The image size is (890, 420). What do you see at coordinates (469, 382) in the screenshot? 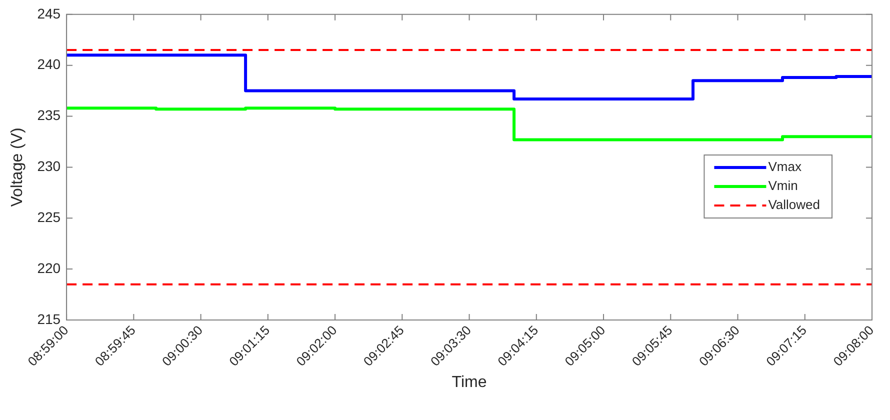
I see `x-axis-title: Time` at bounding box center [469, 382].